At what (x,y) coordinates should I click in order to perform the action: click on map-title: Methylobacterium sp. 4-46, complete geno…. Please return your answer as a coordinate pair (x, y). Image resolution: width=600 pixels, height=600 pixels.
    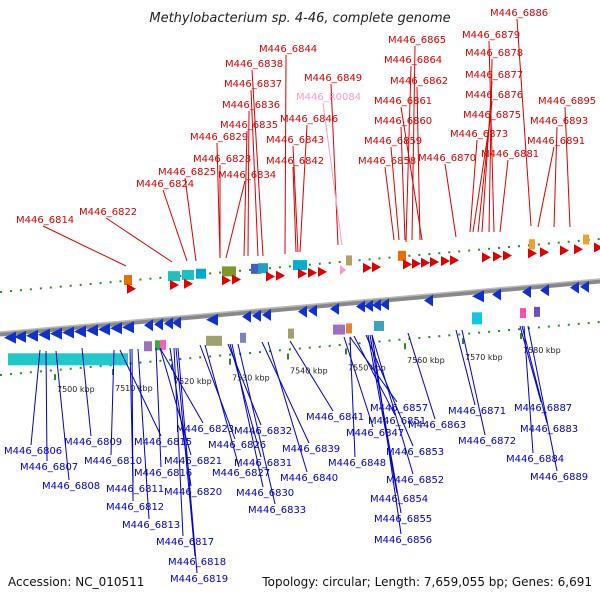
    Looking at the image, I should click on (299, 18).